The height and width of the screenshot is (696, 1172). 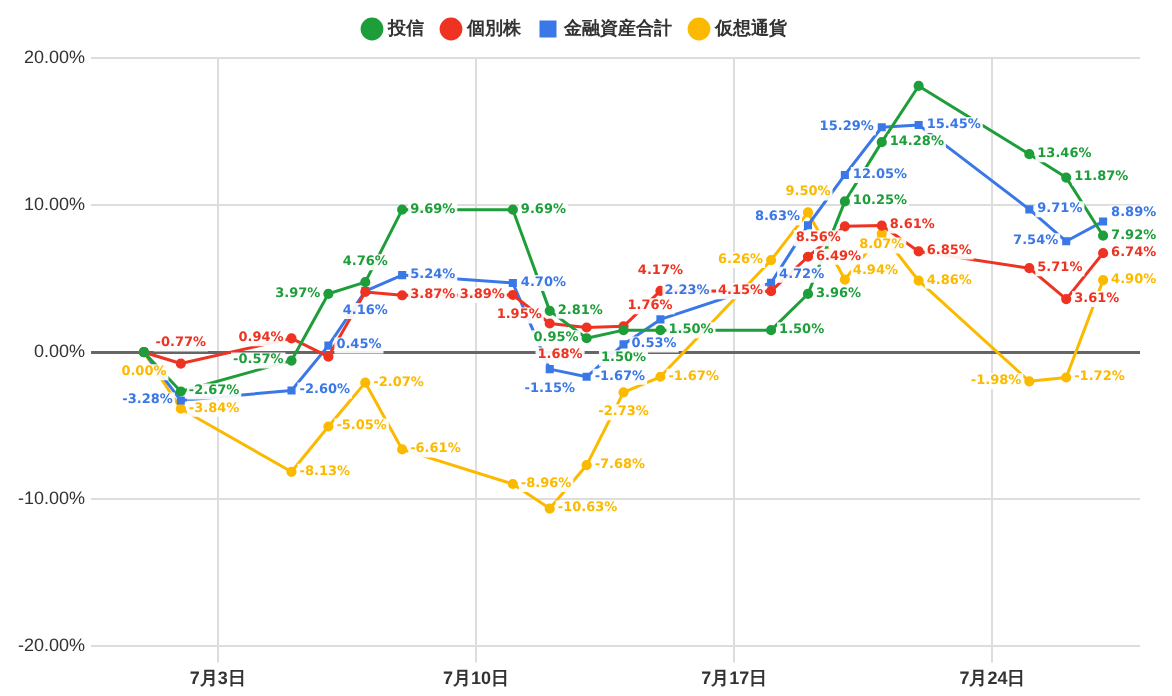 What do you see at coordinates (59, 351) in the screenshot?
I see `y-tick-label: 0.00%` at bounding box center [59, 351].